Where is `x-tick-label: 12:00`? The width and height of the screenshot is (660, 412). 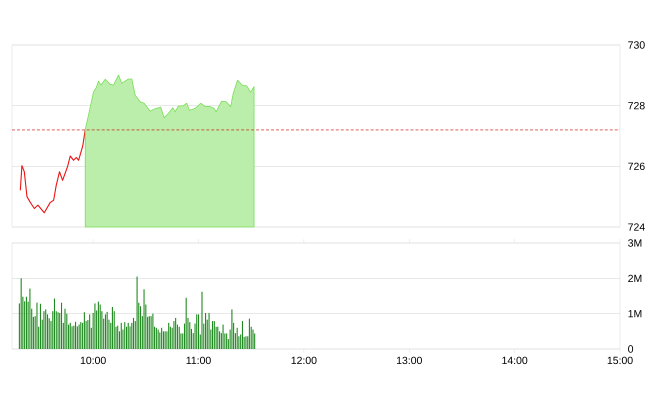 x-tick-label: 12:00 is located at coordinates (304, 360).